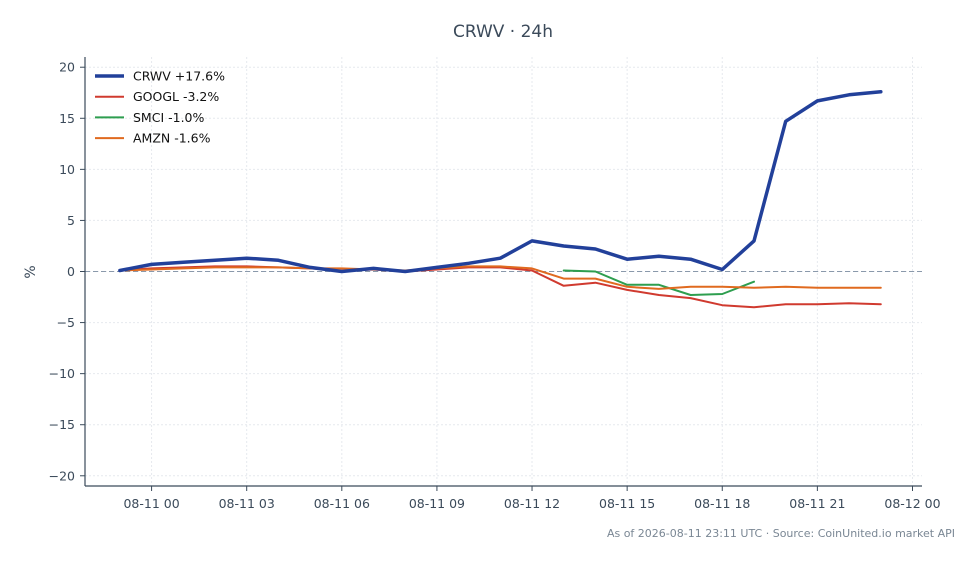 This screenshot has width=979, height=564. Describe the element at coordinates (66, 322) in the screenshot. I see `y-tick-label: −5` at that location.